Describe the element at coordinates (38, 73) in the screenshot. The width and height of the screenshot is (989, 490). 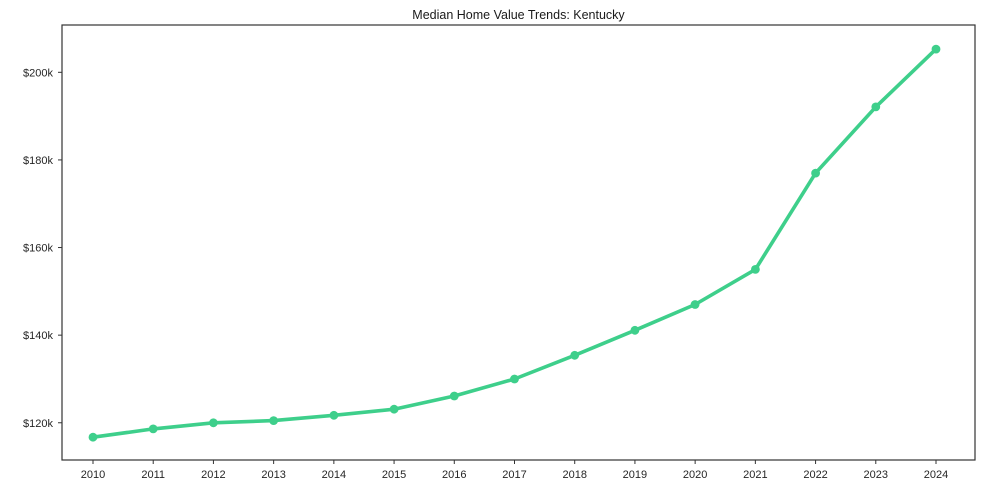
I see `y-tick-label: $200k` at that location.